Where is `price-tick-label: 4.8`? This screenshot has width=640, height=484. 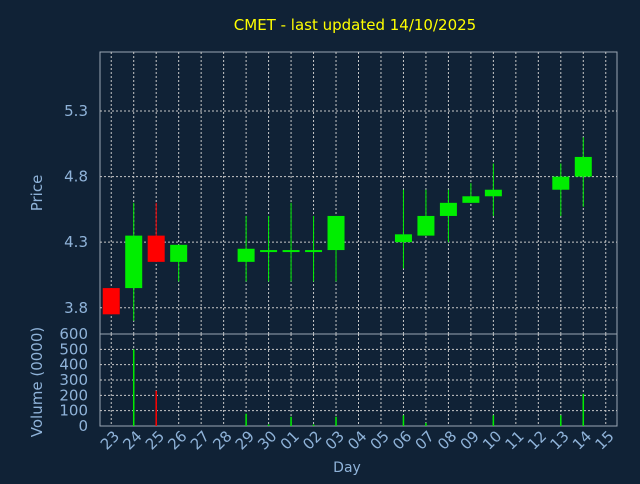
price-tick-label: 4.8 is located at coordinates (76, 177).